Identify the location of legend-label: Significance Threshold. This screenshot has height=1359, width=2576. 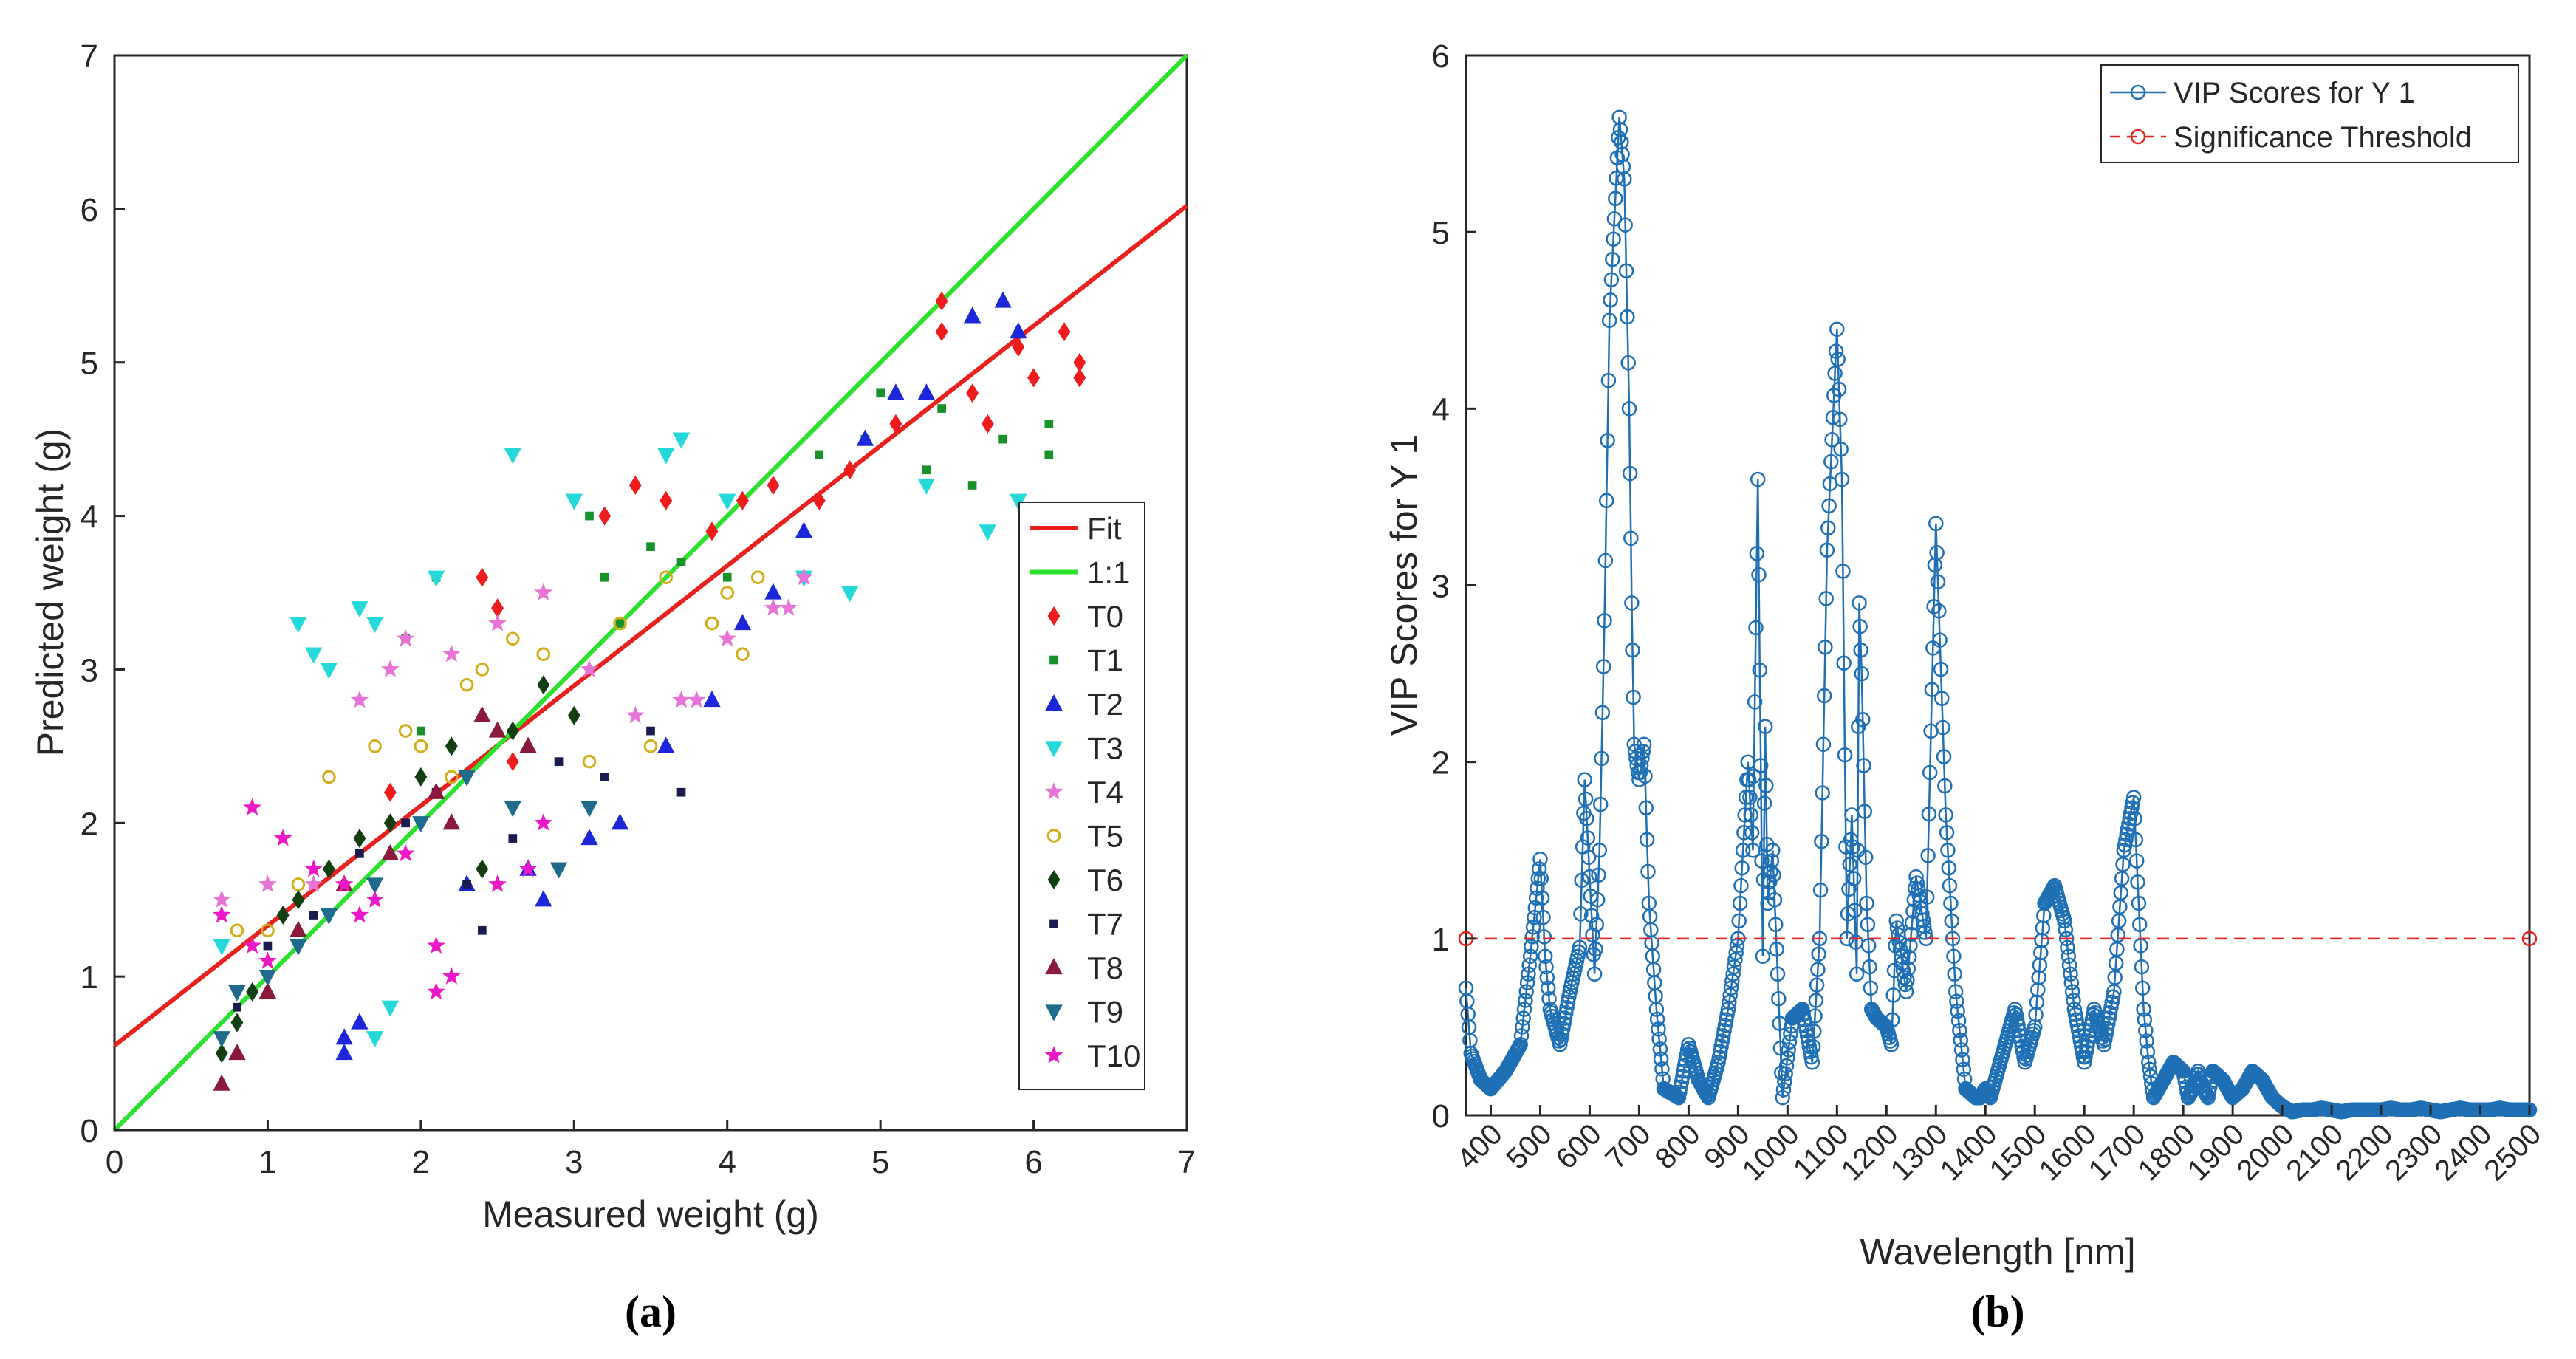
(2323, 137).